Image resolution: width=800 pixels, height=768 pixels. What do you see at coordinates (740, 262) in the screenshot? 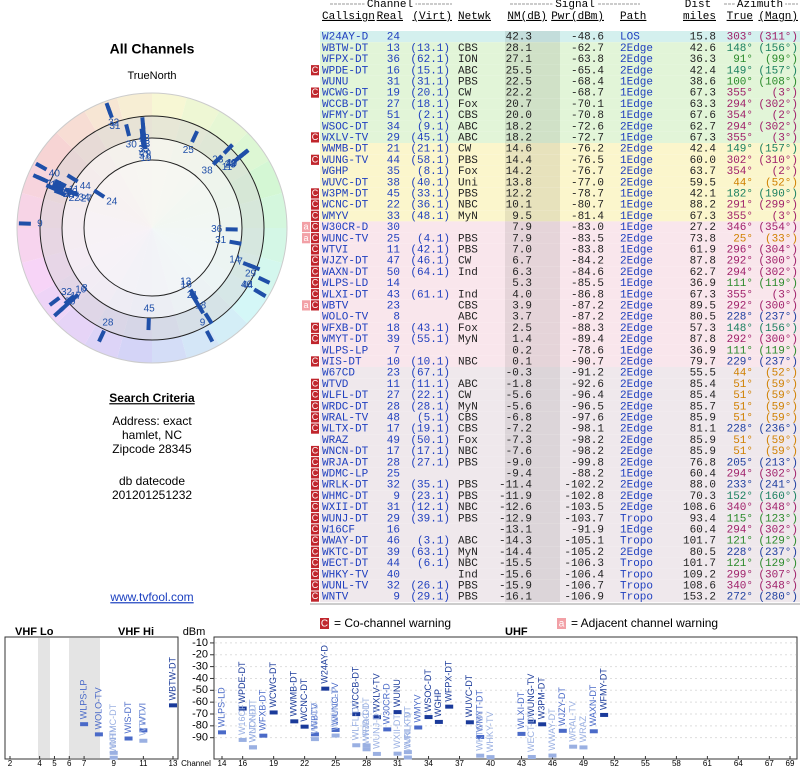
I see `table-cell: 292°` at bounding box center [740, 262].